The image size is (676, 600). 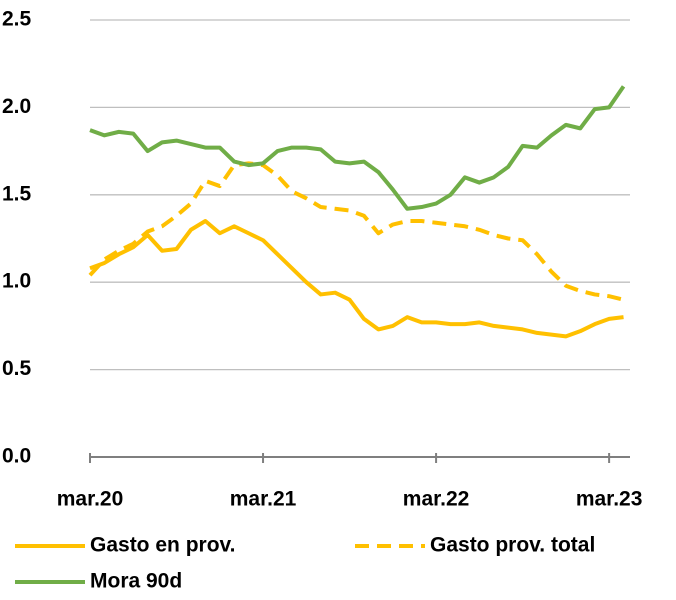 What do you see at coordinates (136, 581) in the screenshot?
I see `legend-label: Mora 90d` at bounding box center [136, 581].